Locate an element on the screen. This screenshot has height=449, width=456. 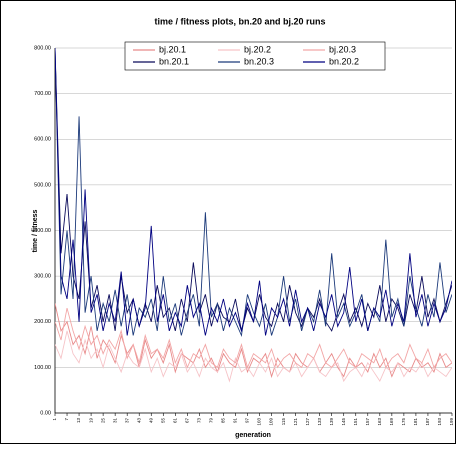
y-tick-label: 400.00 is located at coordinates (42, 231).